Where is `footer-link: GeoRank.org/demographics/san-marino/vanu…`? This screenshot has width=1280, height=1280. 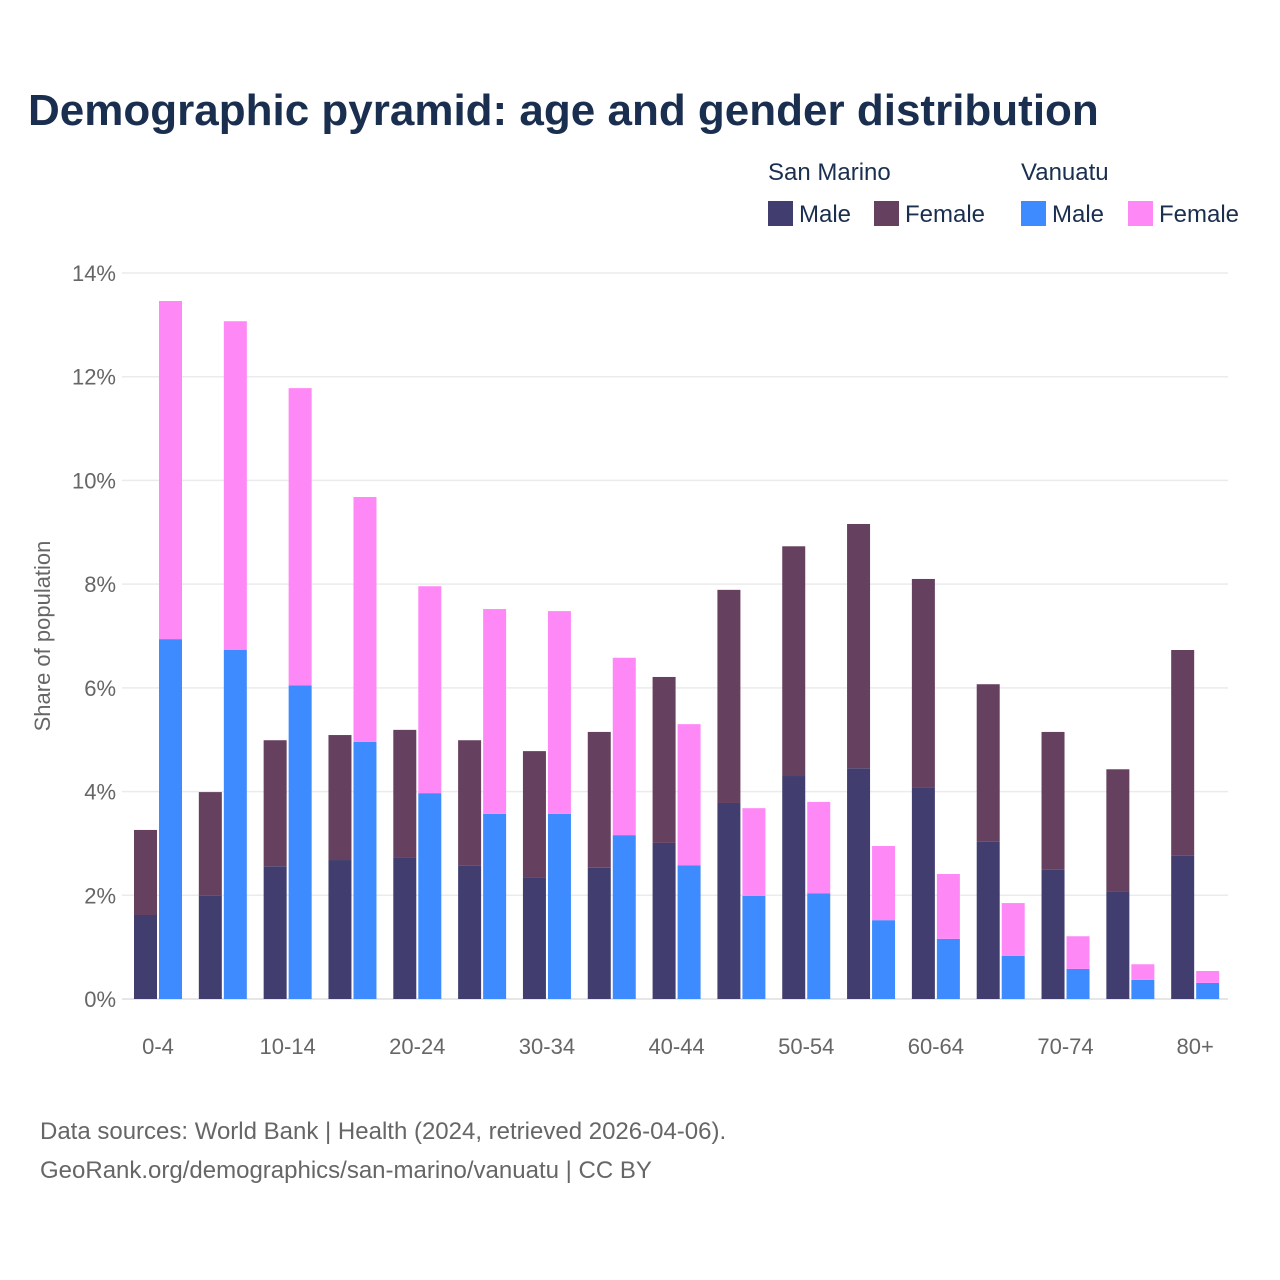 footer-link: GeoRank.org/demographics/san-marino/vanu… is located at coordinates (346, 1170).